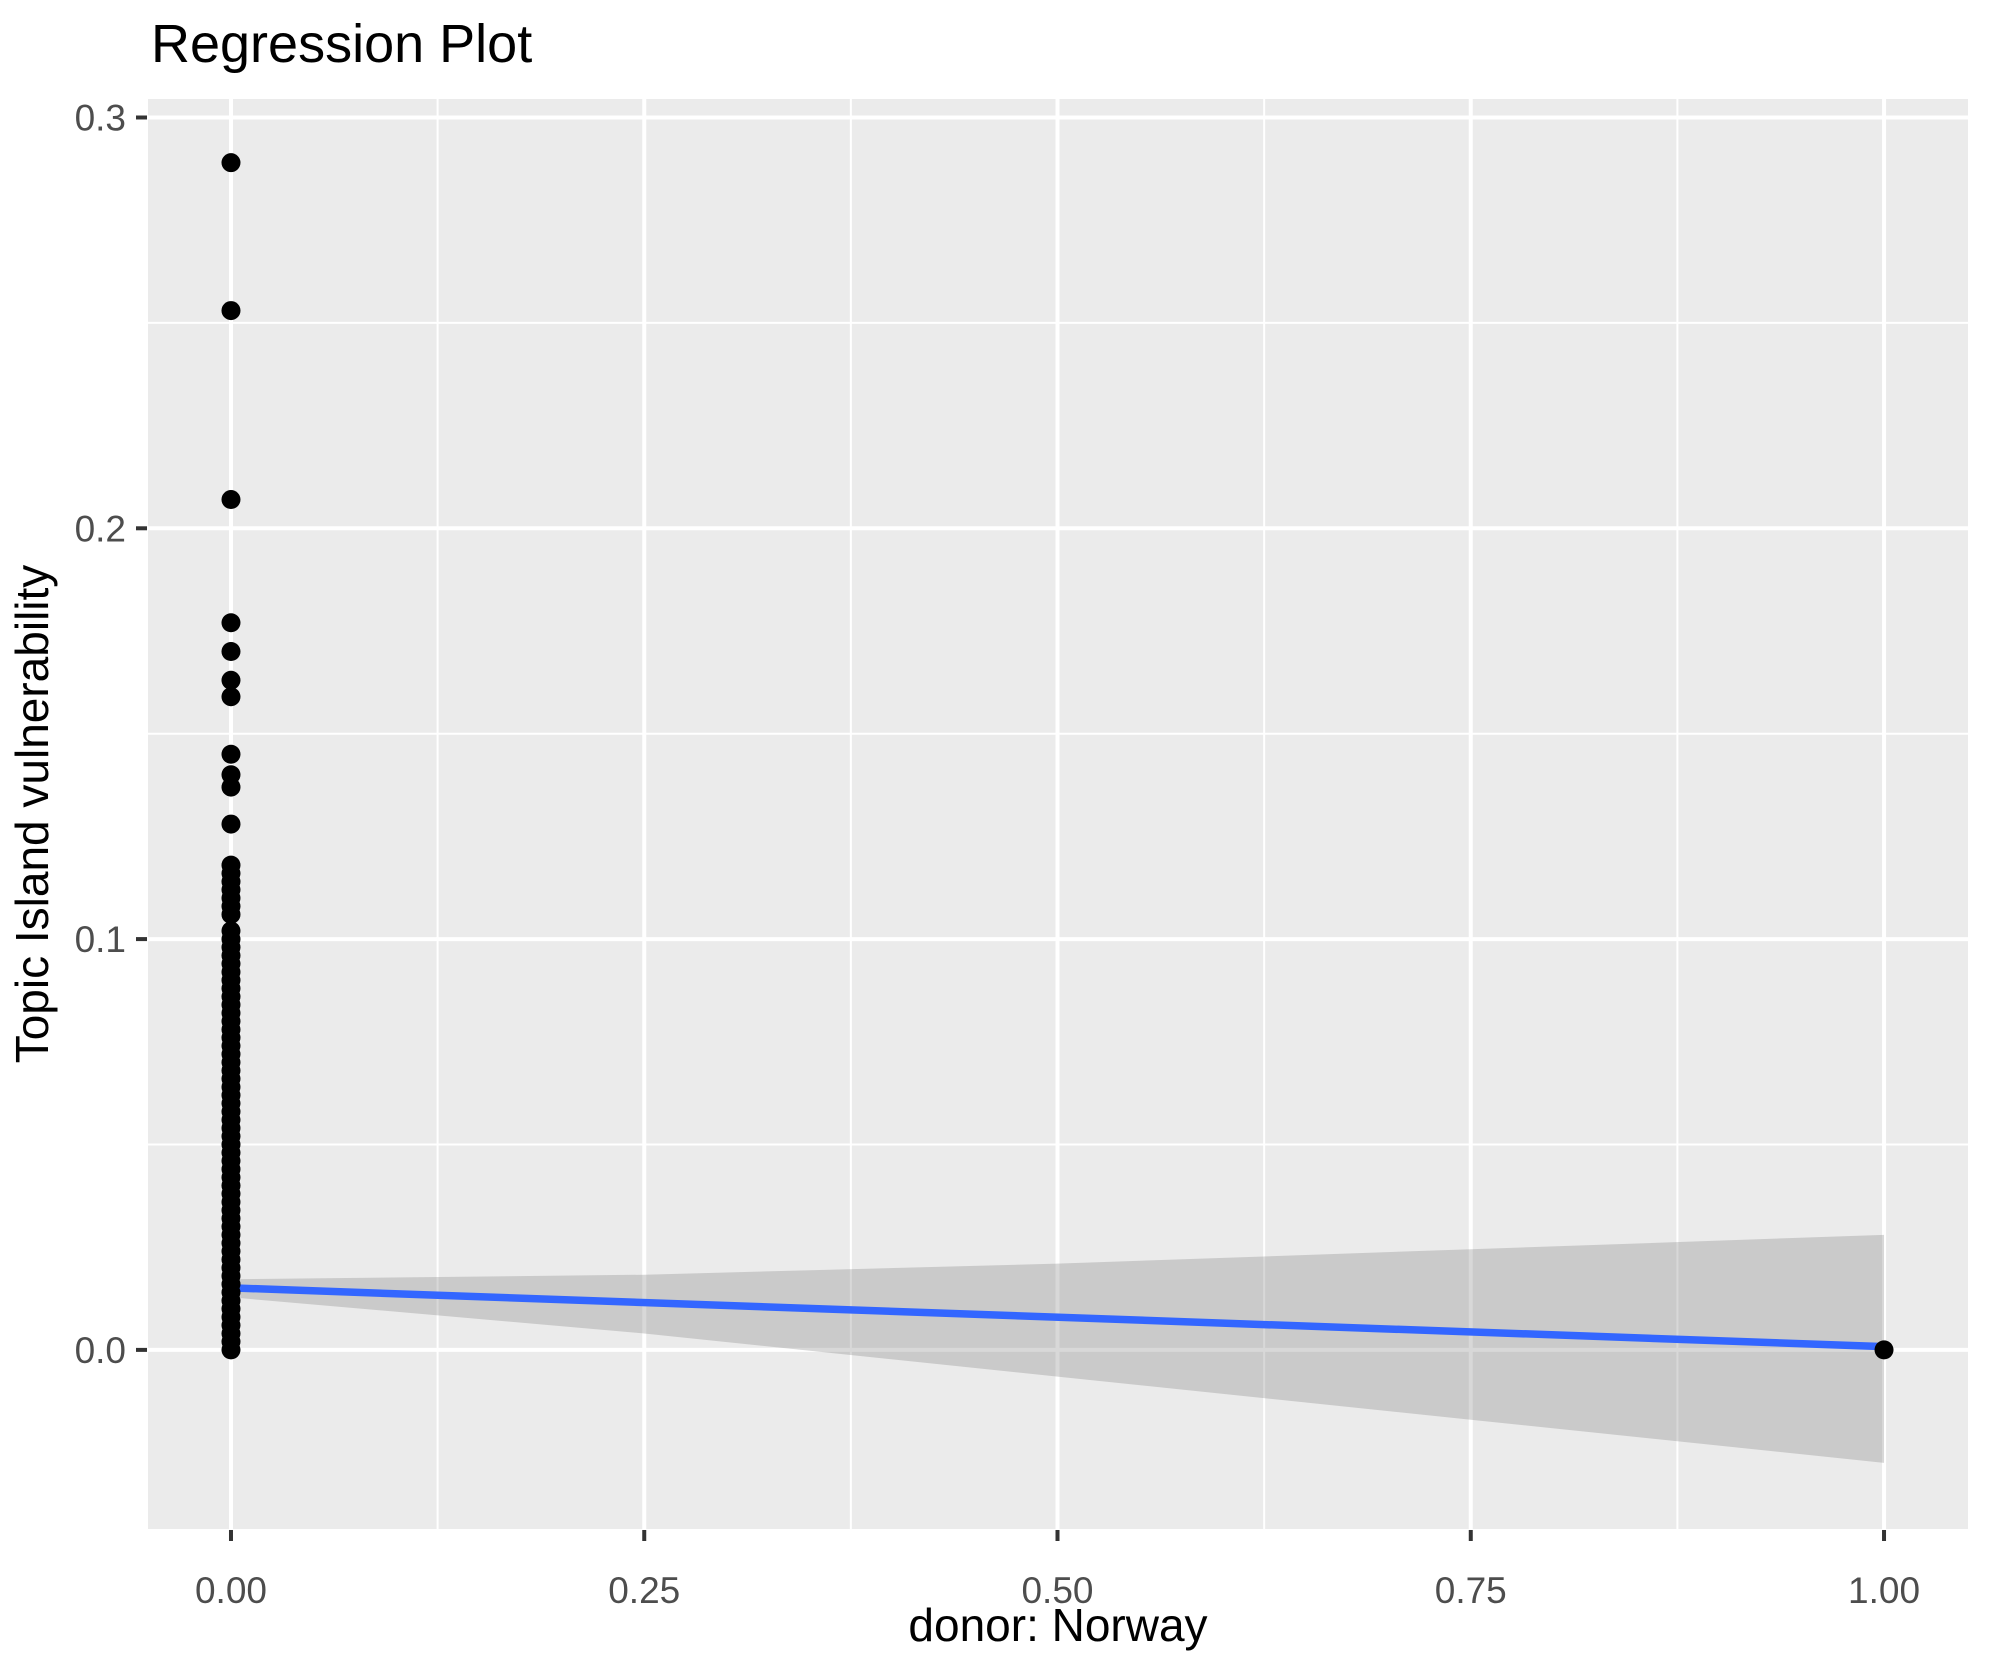  Describe the element at coordinates (1471, 1590) in the screenshot. I see `x-tick-label: 0.75` at that location.